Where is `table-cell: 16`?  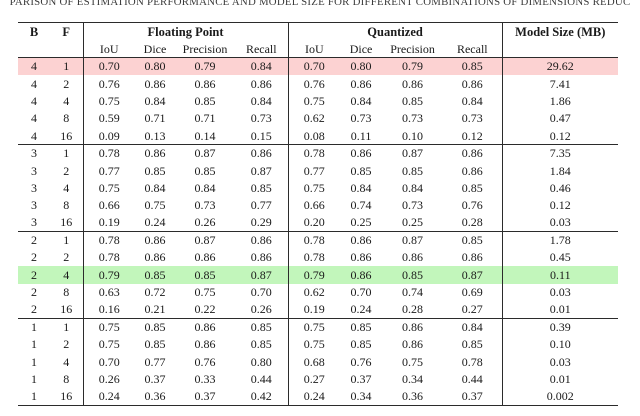 table-cell: 16 is located at coordinates (67, 396).